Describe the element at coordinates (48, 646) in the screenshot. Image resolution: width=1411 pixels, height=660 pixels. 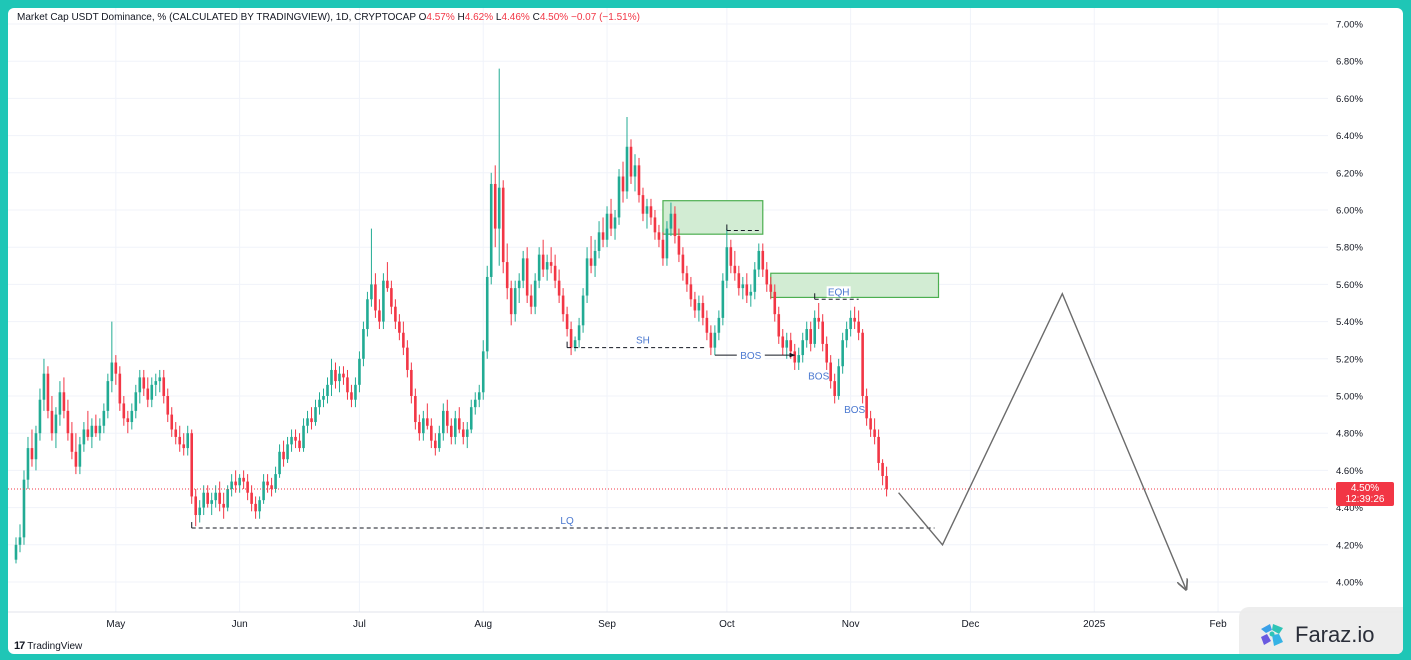
I see `tradingview-brand: 17 TradingView` at that location.